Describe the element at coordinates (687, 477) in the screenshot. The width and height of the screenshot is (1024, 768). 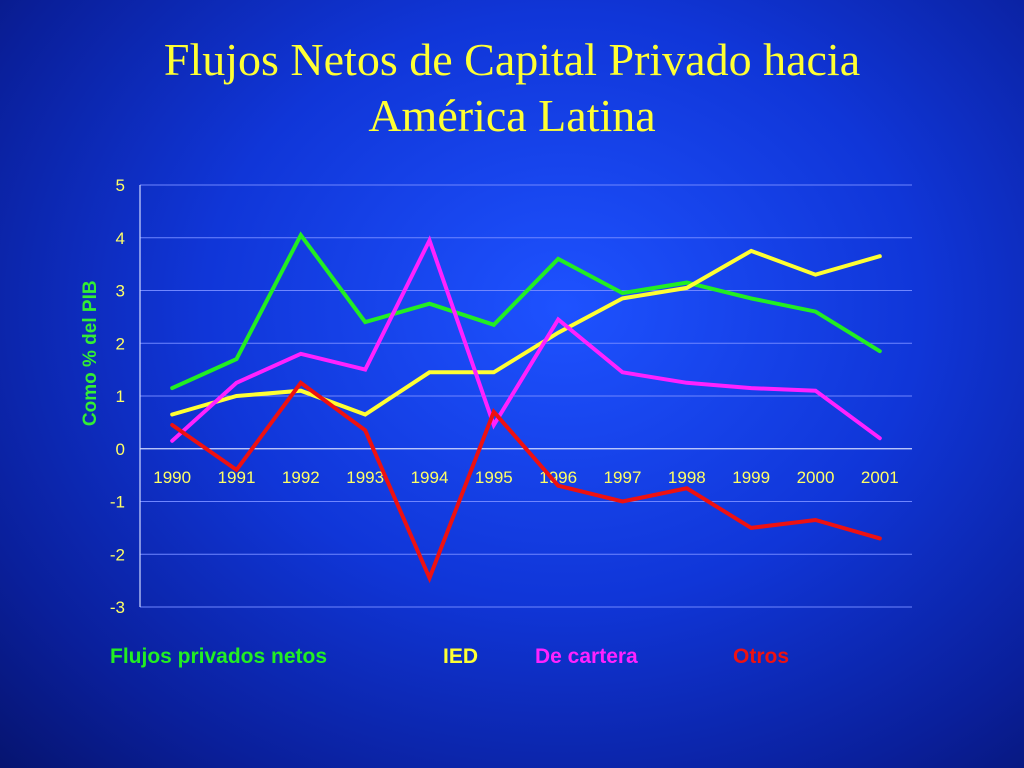
I see `x-tick-label: 1998` at that location.